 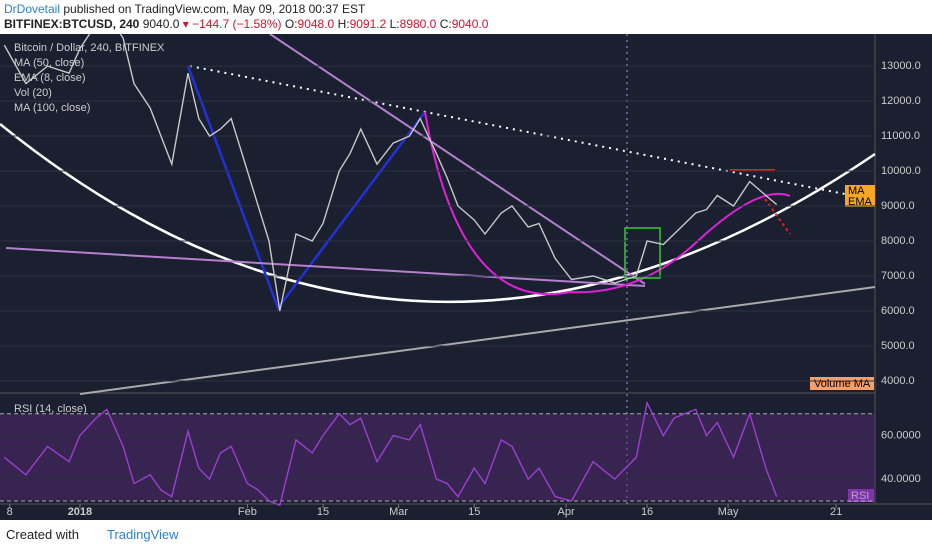 What do you see at coordinates (72, 24) in the screenshot?
I see `symbol: BITFINEX:BTCUSD, 240` at bounding box center [72, 24].